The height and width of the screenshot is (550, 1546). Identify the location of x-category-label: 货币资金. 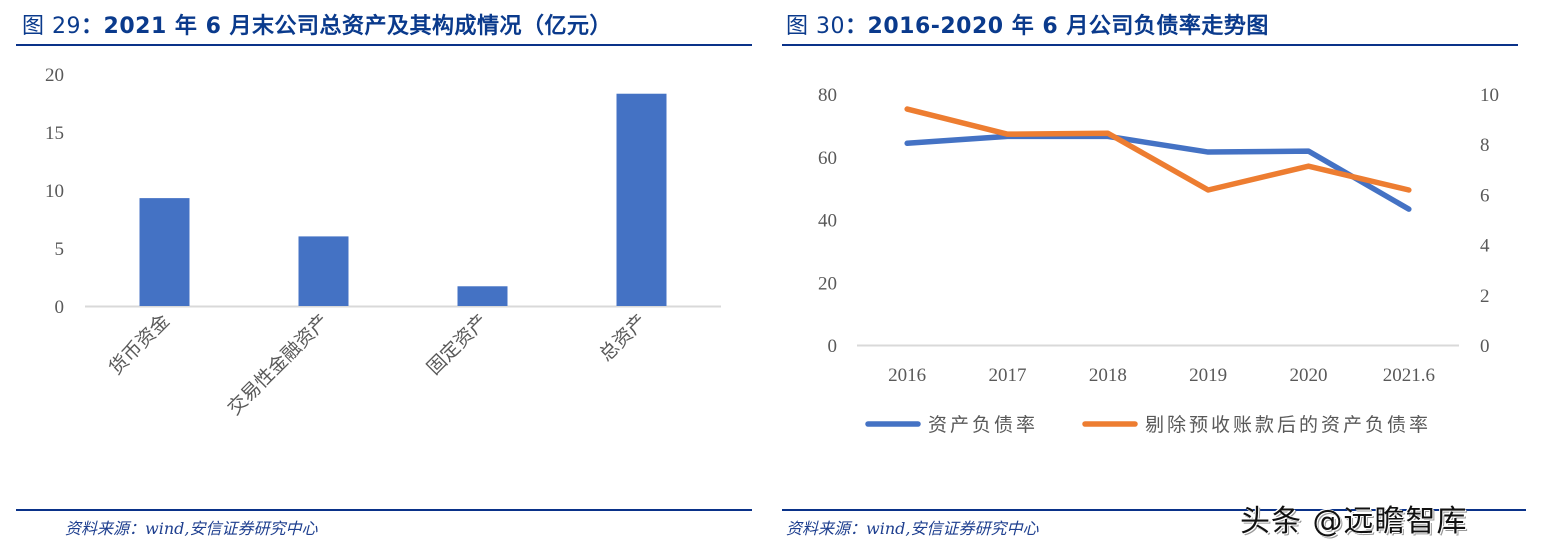
(139, 344).